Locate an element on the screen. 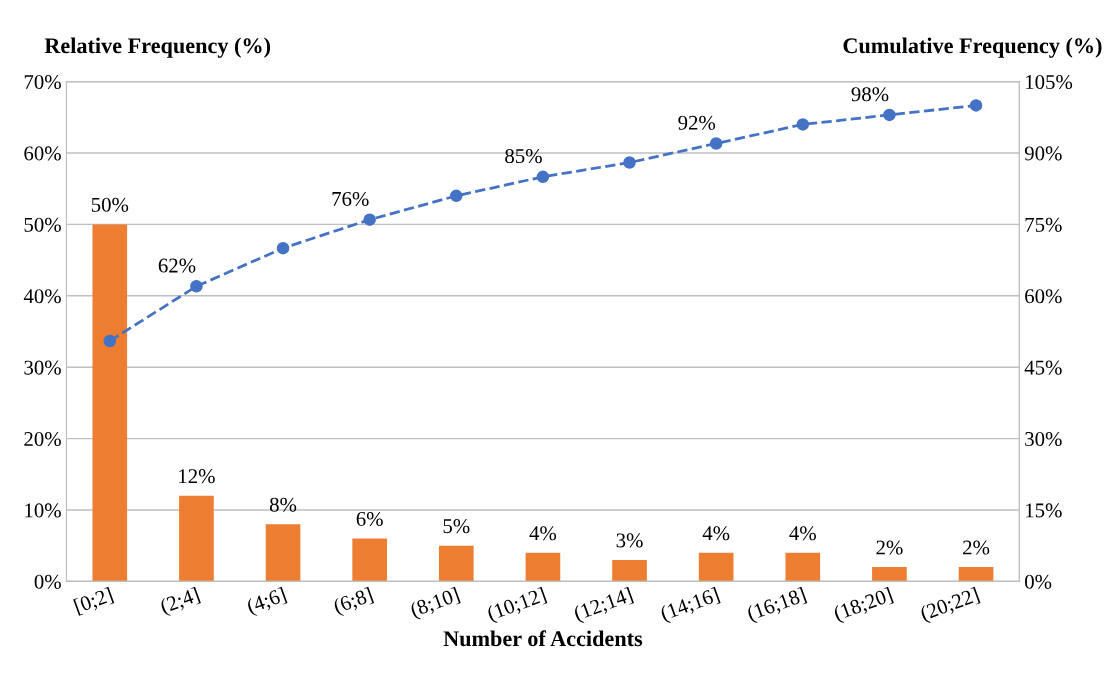  y2-tick-label: 45% is located at coordinates (1043, 367).